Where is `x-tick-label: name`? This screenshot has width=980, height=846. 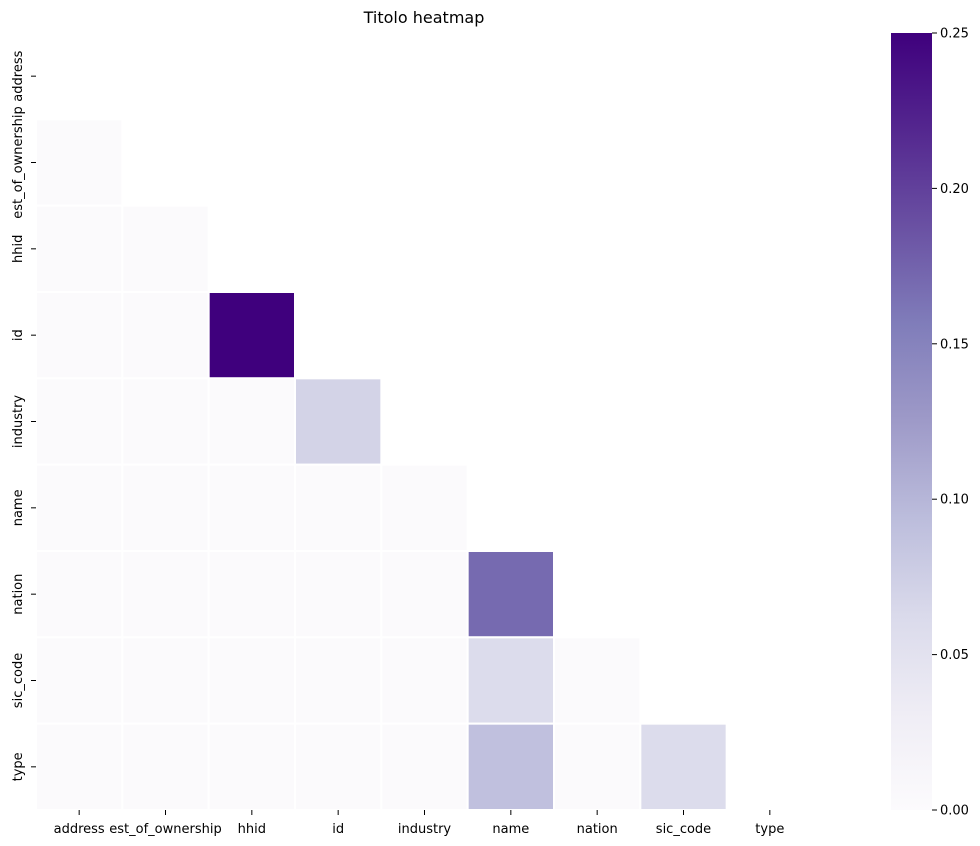
x-tick-label: name is located at coordinates (510, 829).